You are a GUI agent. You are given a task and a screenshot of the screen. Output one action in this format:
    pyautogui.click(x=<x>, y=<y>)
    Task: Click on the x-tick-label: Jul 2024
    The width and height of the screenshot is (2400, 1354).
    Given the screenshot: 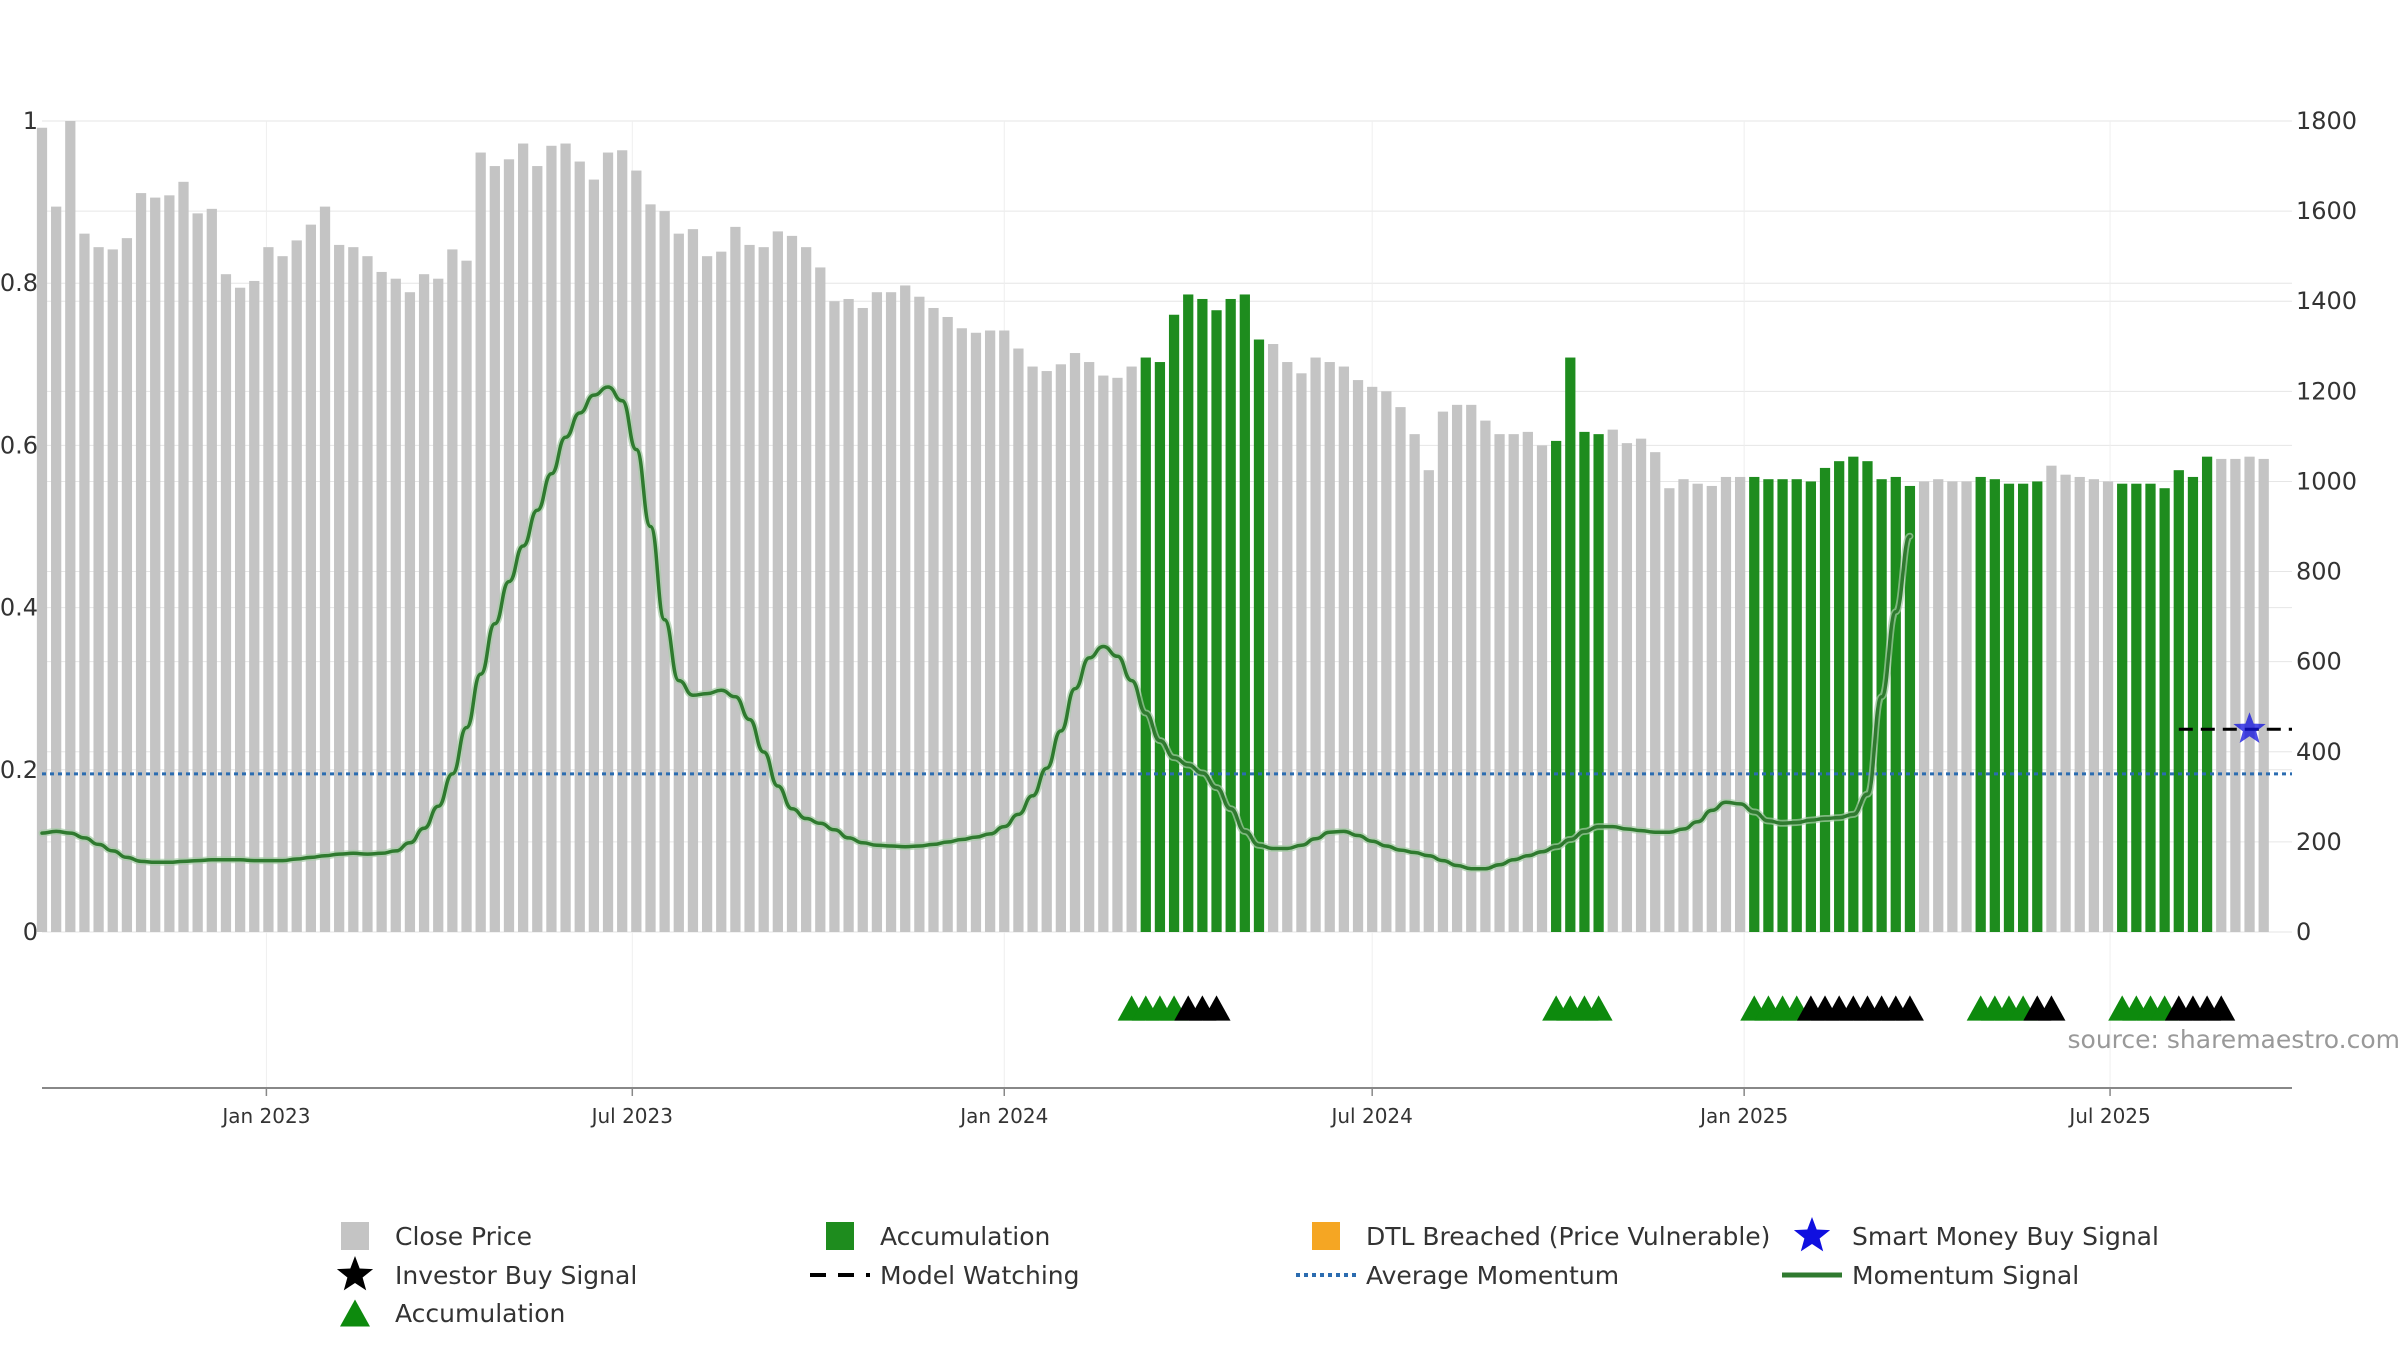 What is the action you would take?
    pyautogui.click(x=1370, y=1116)
    